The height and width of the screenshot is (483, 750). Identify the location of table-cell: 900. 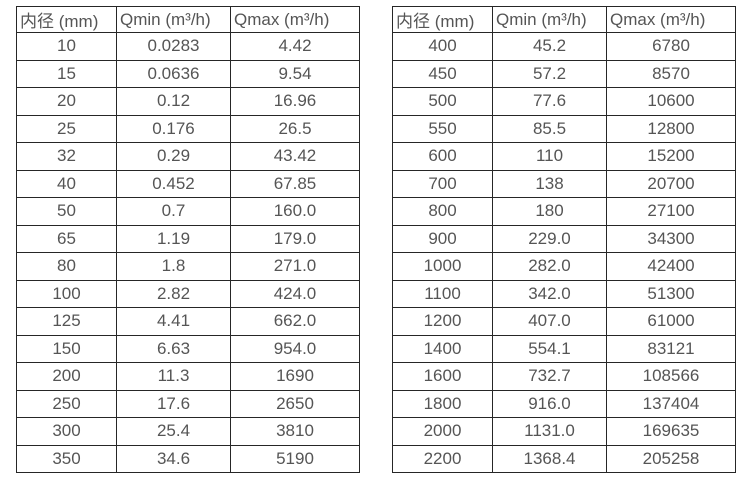
(442, 238).